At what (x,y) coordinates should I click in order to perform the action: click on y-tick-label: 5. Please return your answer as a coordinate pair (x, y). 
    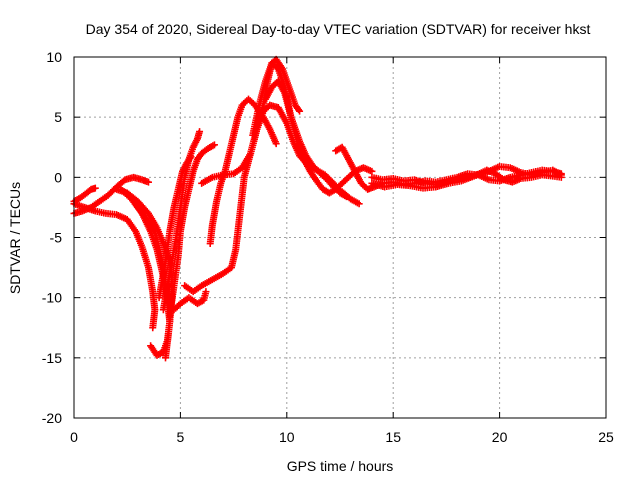
    Looking at the image, I should click on (58, 117).